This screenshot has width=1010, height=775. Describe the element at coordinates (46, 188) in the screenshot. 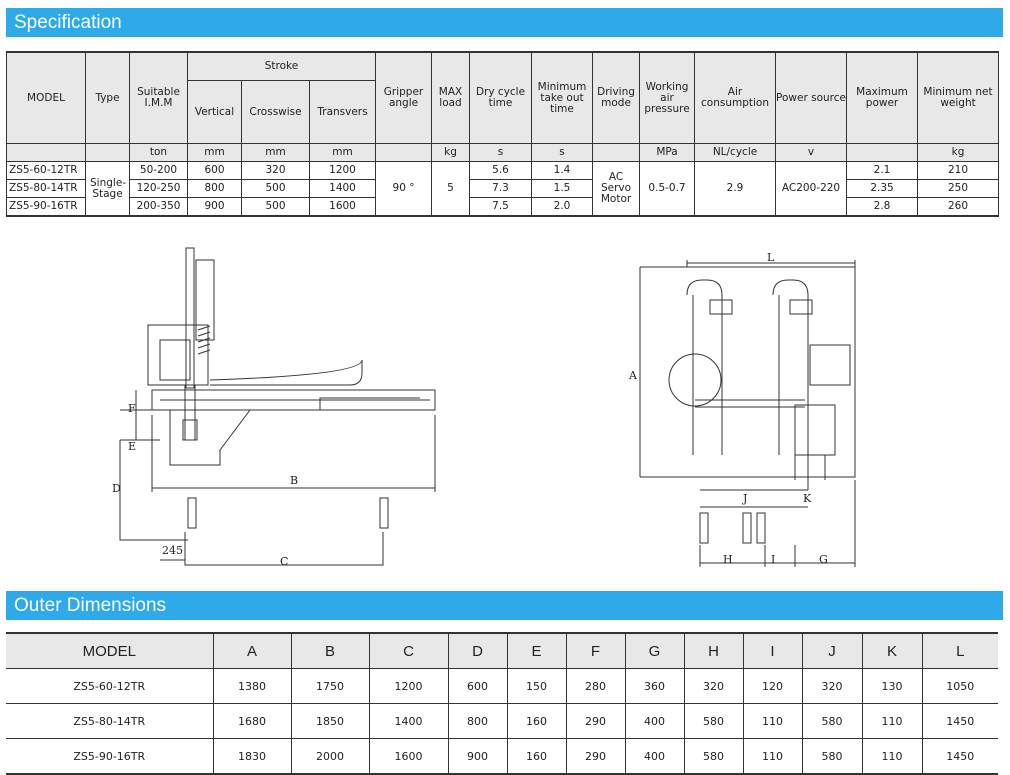

I see `model: ZS5-80-14TR` at that location.